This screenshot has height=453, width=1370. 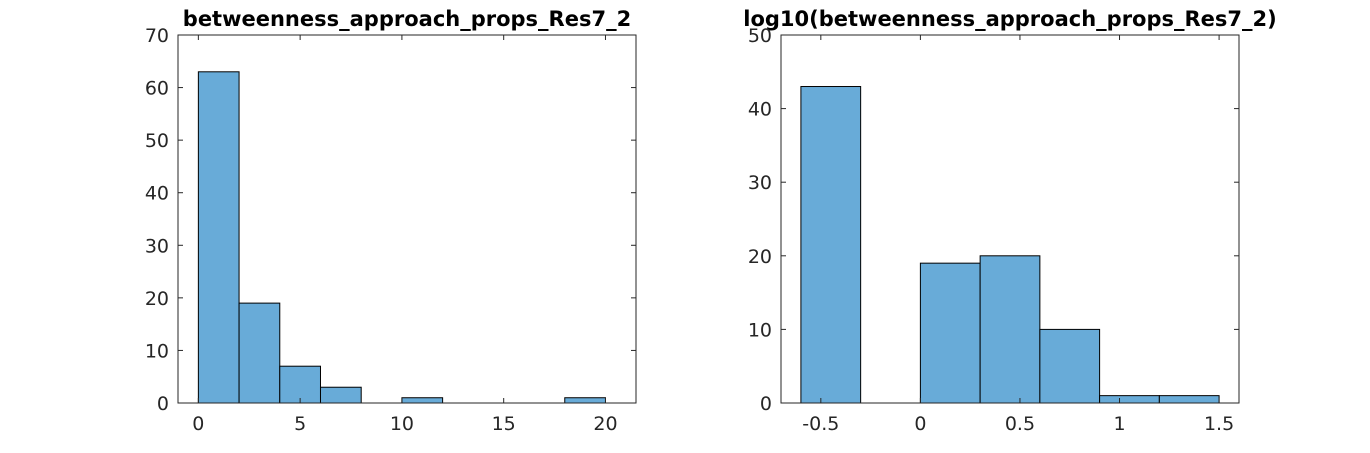 I want to click on chart-title-left: betweenness_approach_props_Res7_2, so click(x=407, y=19).